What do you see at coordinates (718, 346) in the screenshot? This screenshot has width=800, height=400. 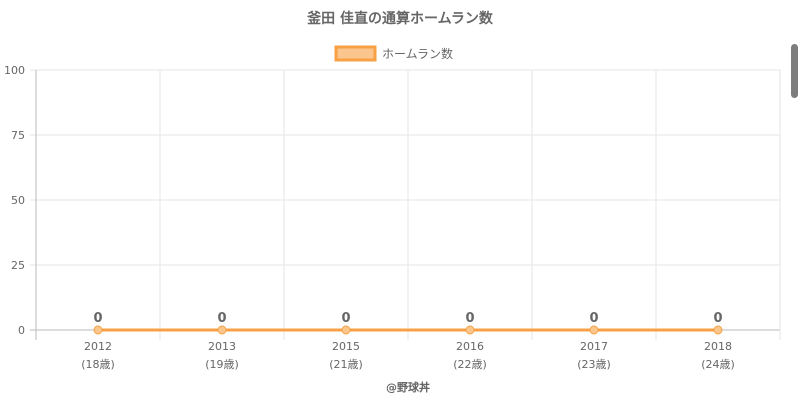 I see `x-tick-label: 2018` at bounding box center [718, 346].